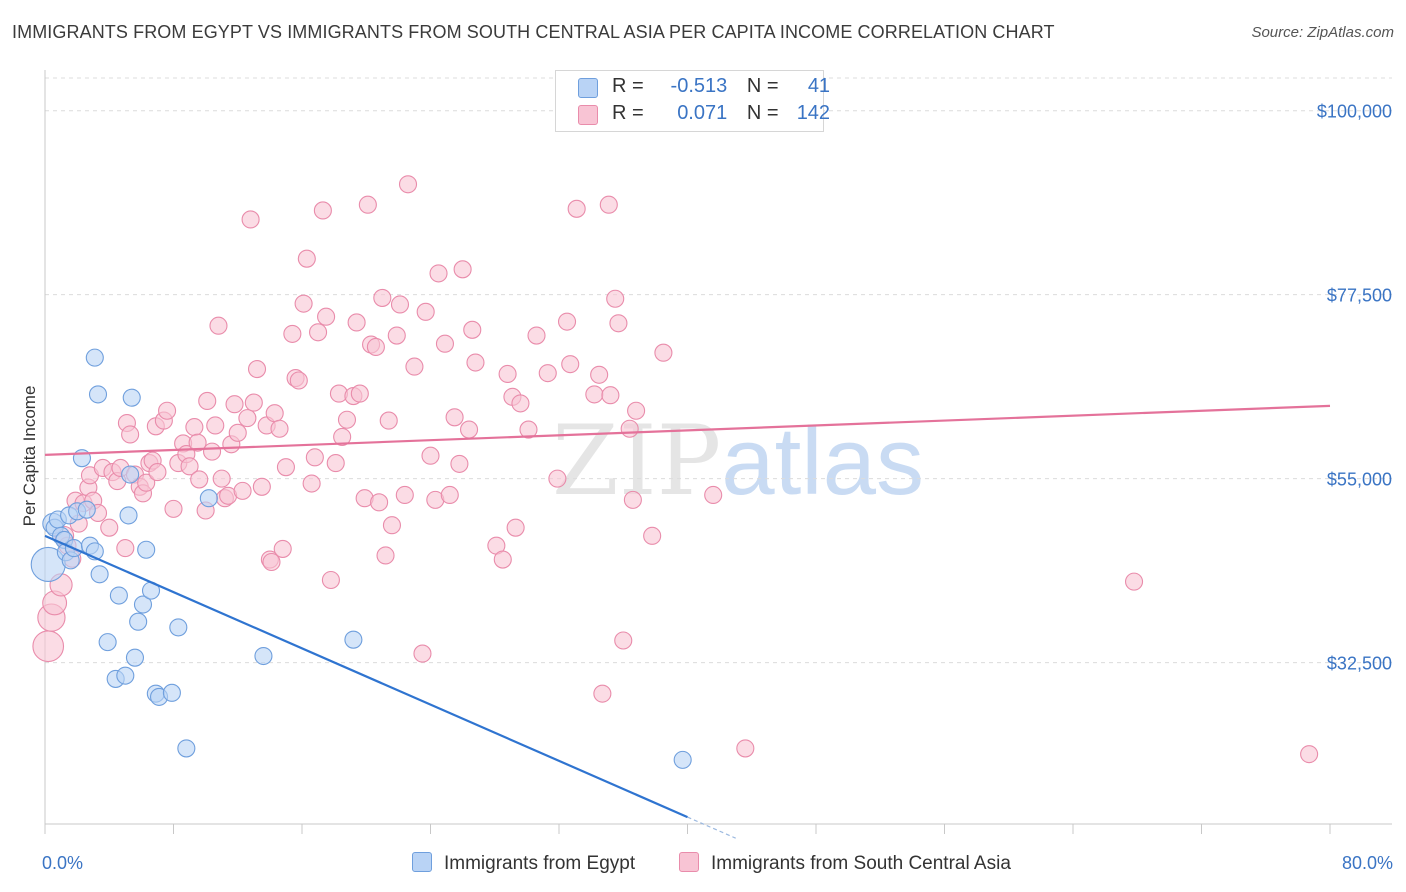  I want to click on y-axis-title: Per Capita Income, so click(29, 456).